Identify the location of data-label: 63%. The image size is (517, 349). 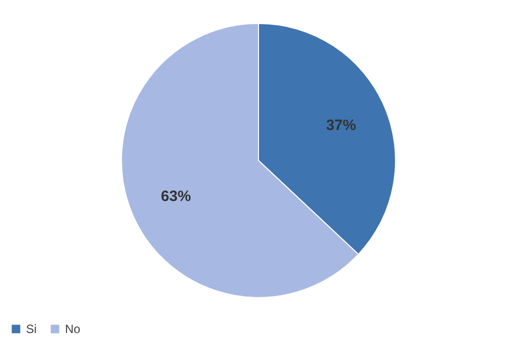
(175, 197).